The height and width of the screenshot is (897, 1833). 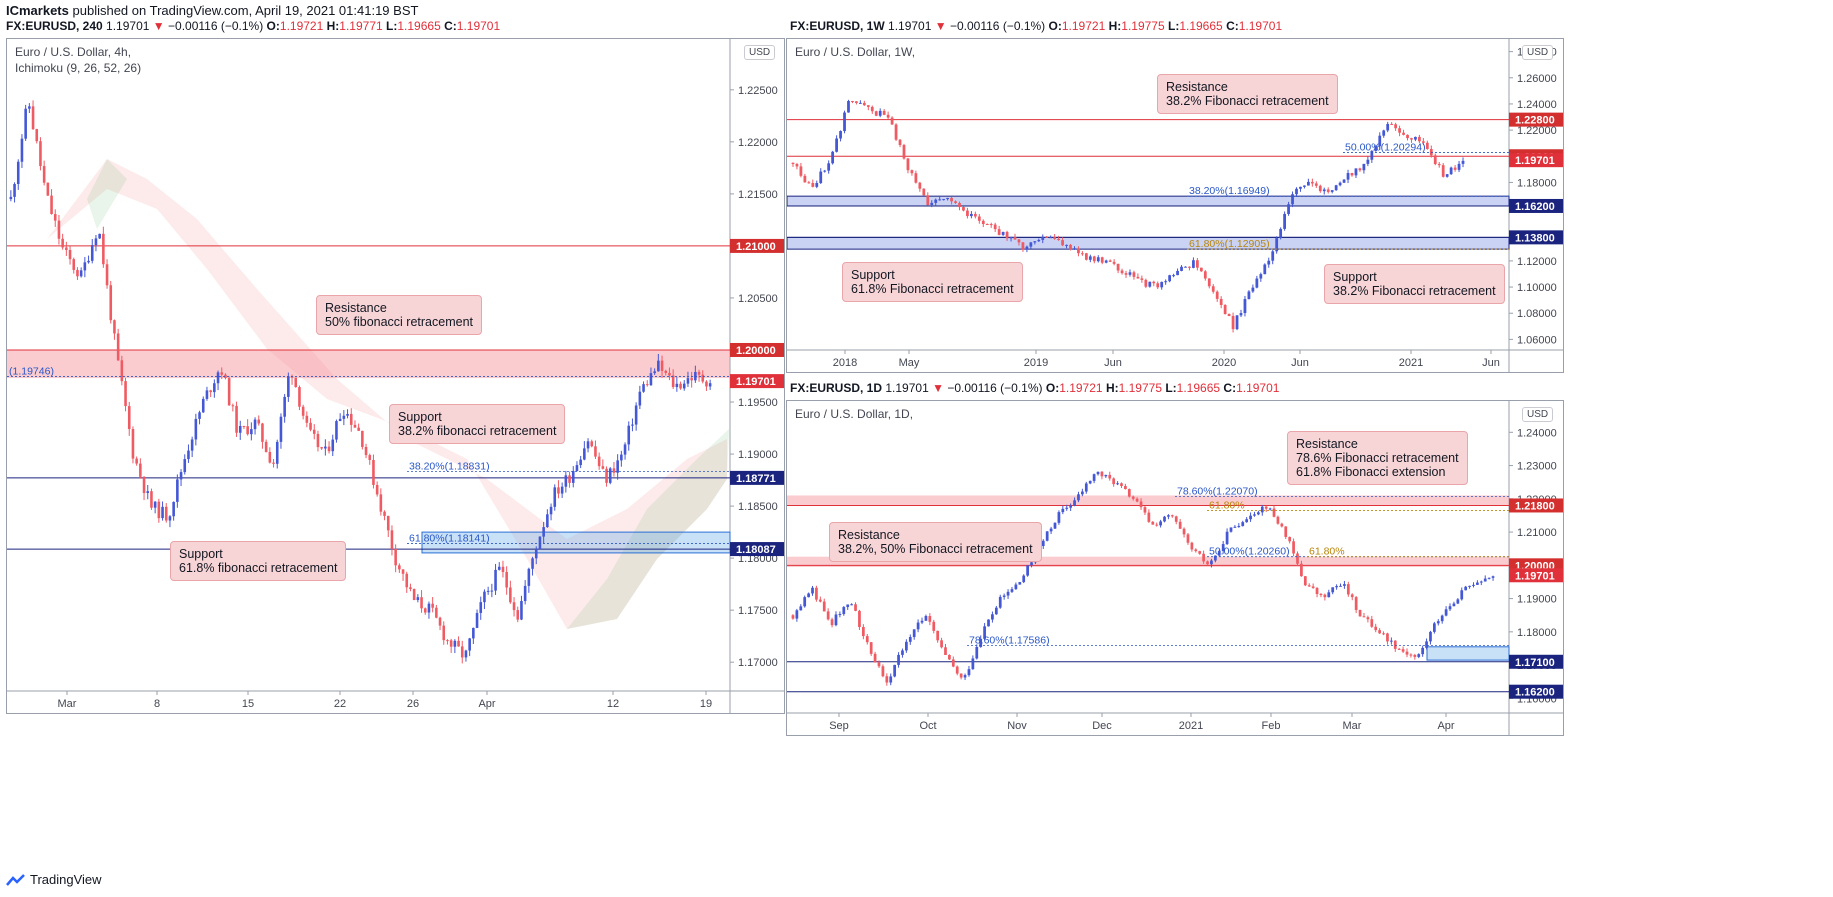 I want to click on y-tick-label: 1.19500, so click(x=758, y=403).